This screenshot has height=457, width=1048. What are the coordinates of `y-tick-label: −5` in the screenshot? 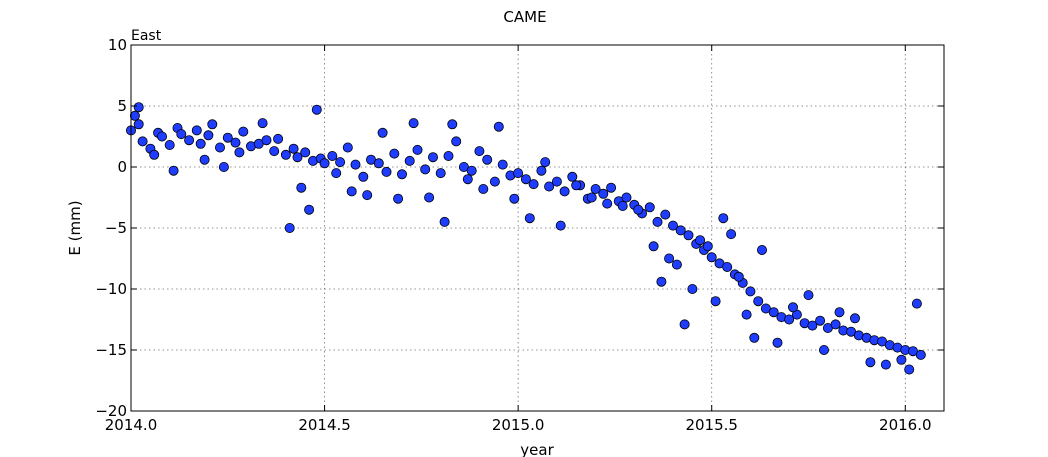 It's located at (116, 228).